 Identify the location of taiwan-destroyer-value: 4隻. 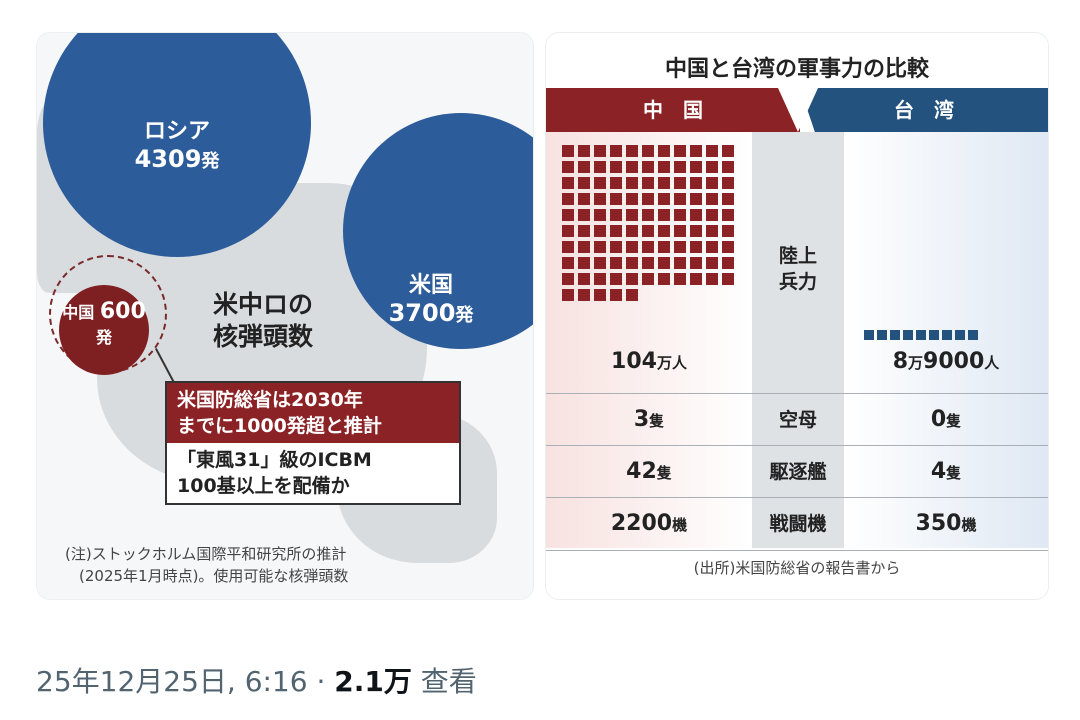
(946, 471).